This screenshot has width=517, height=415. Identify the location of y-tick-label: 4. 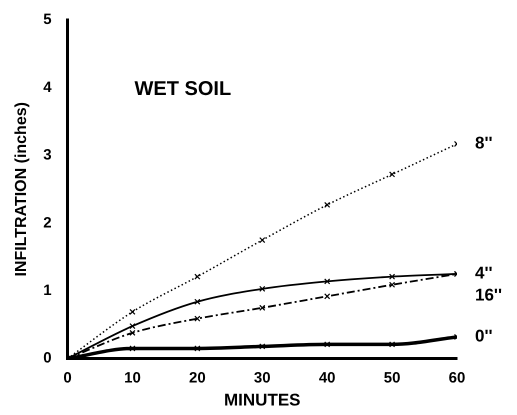
(47, 87).